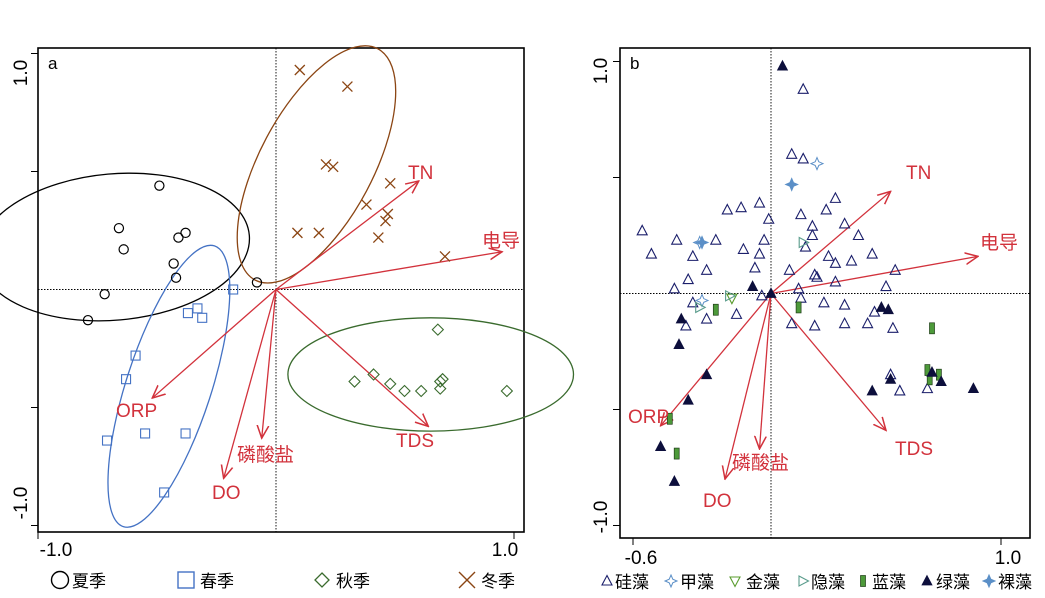 The image size is (1045, 598). Describe the element at coordinates (78, 581) in the screenshot. I see `legend-item-summer: 夏季` at that location.